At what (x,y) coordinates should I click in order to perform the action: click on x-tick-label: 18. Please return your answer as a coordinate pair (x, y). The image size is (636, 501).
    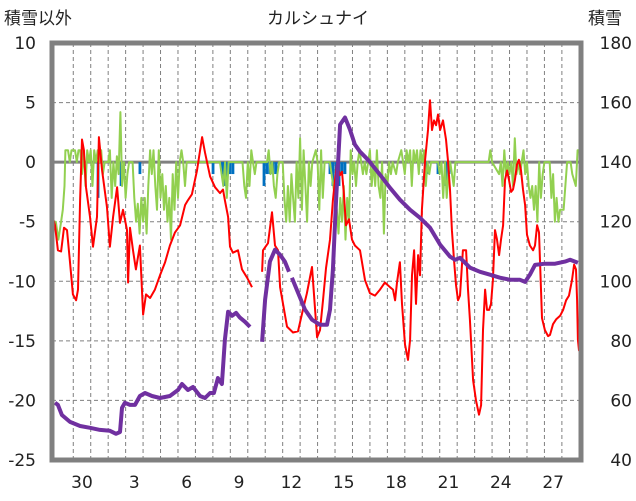
    Looking at the image, I should click on (396, 483).